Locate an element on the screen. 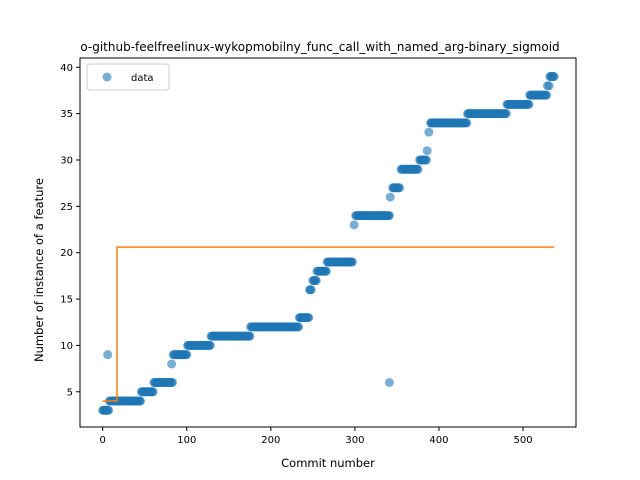 The image size is (640, 480). y-tick-label: 30 is located at coordinates (66, 160).